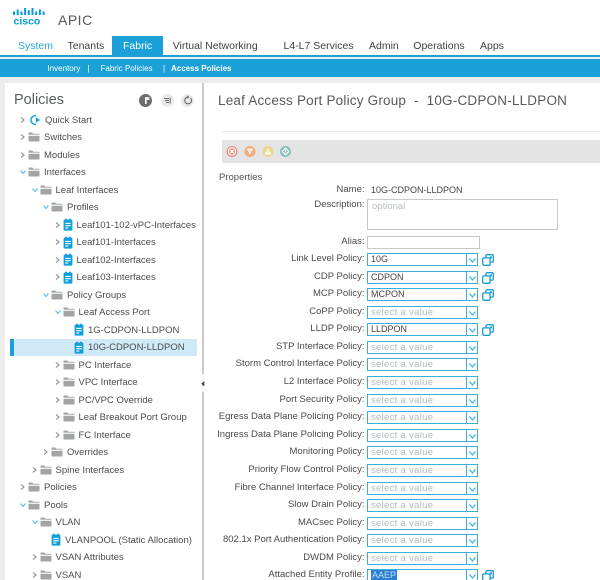  What do you see at coordinates (26, 21) in the screenshot?
I see `svg-text: cisco` at bounding box center [26, 21].